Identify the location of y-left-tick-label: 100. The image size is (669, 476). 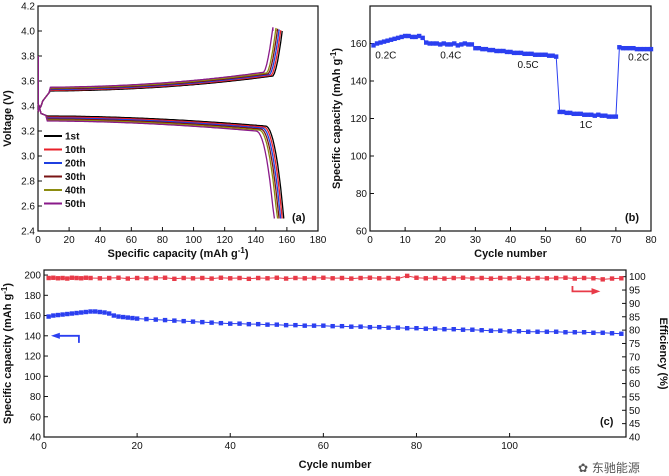
(32, 377).